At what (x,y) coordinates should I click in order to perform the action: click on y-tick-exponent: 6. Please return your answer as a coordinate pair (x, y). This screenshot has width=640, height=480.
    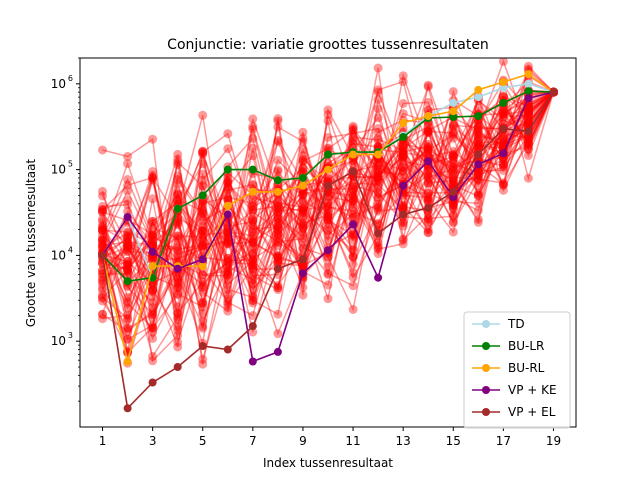
    Looking at the image, I should click on (70, 78).